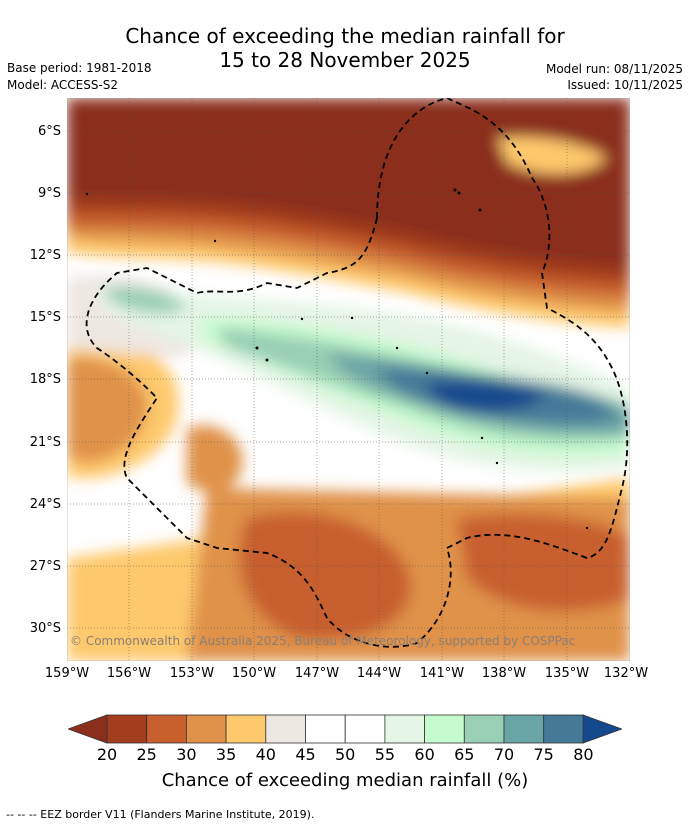 The height and width of the screenshot is (827, 690). I want to click on lat-label: 12°S, so click(45, 255).